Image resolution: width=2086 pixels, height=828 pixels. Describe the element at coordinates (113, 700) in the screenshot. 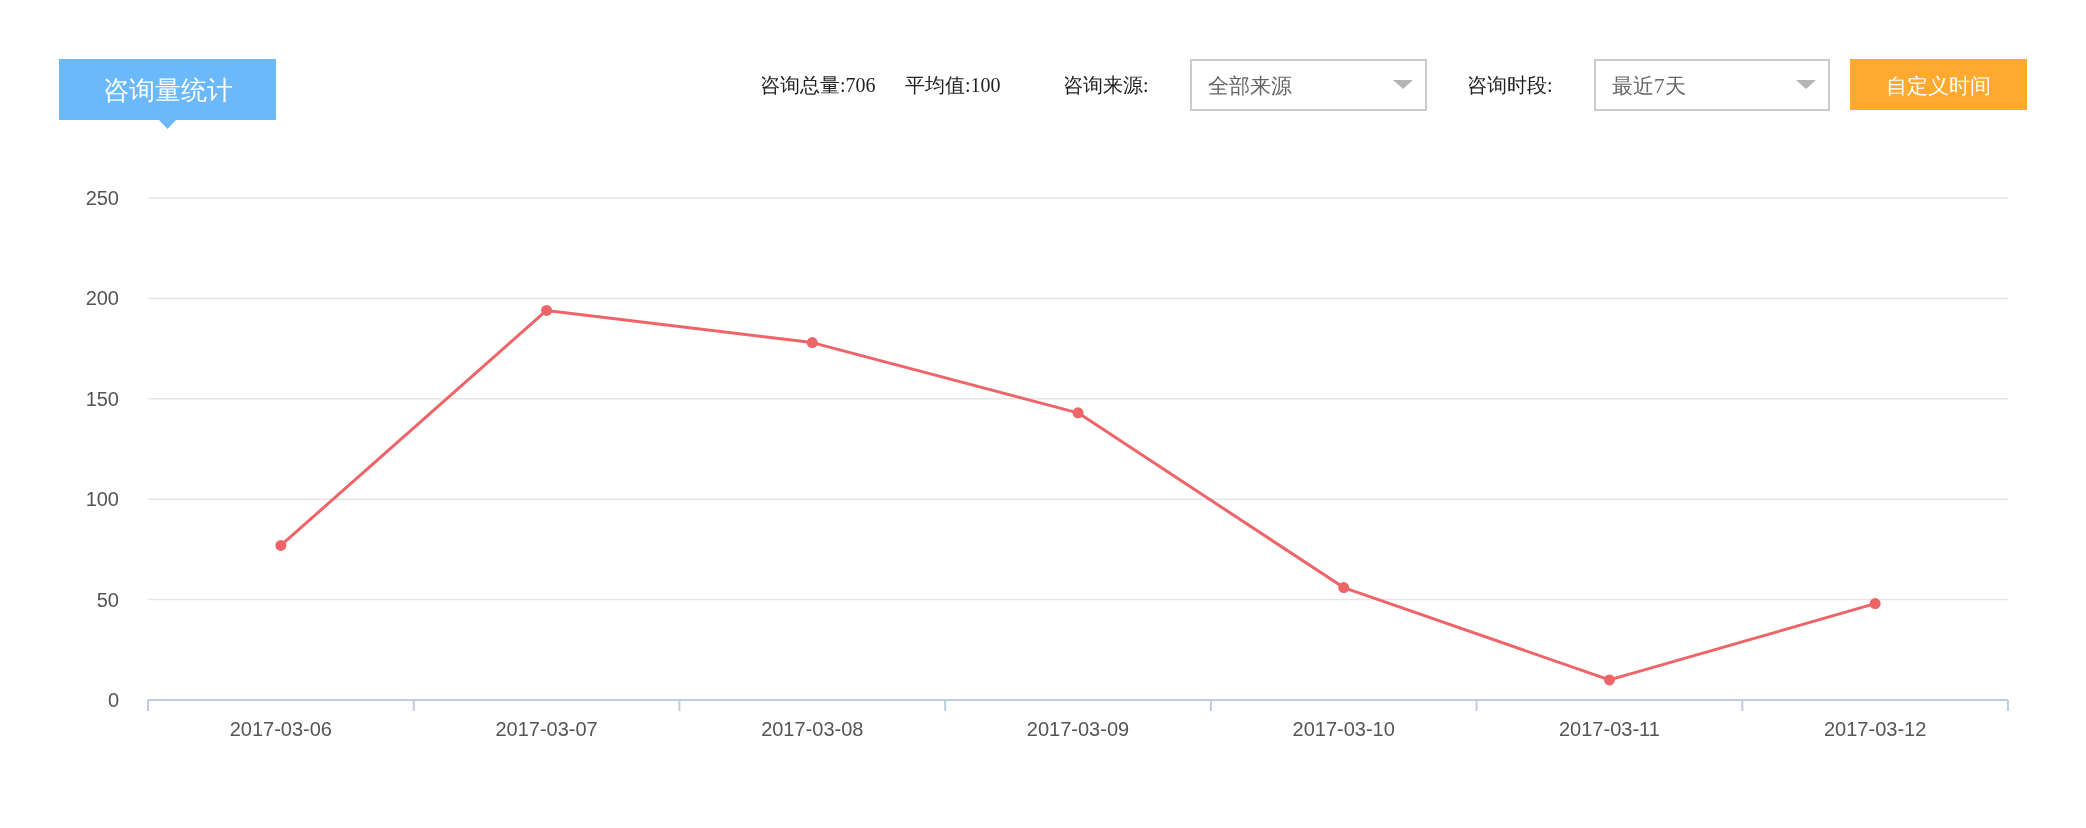

I see `y-tick-label: 0` at that location.